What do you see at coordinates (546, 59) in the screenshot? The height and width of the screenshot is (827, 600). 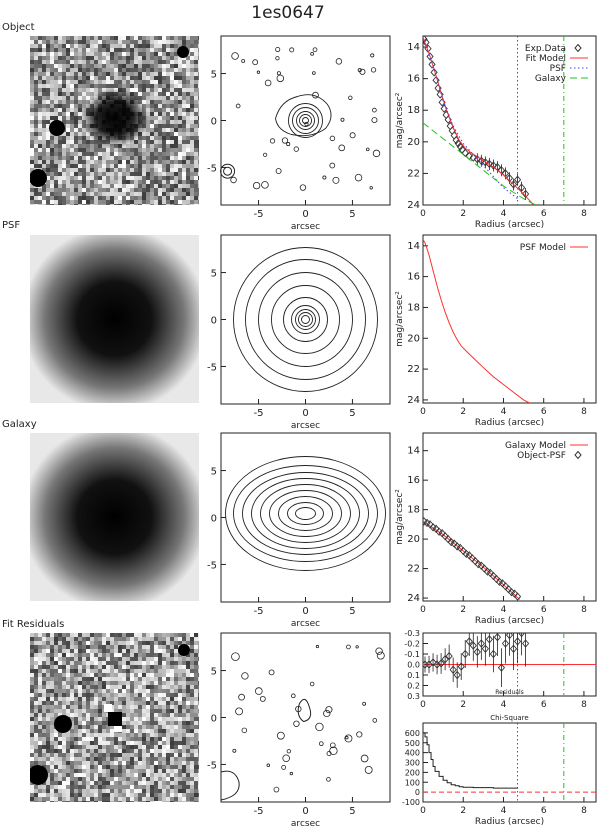 I see `legend-label: Fit Model` at bounding box center [546, 59].